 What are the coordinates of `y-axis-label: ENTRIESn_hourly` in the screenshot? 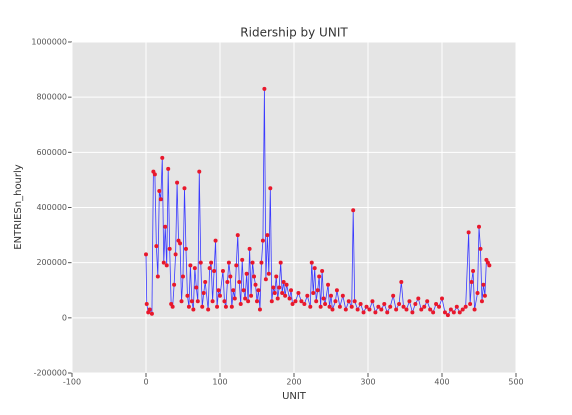 It's located at (18, 206).